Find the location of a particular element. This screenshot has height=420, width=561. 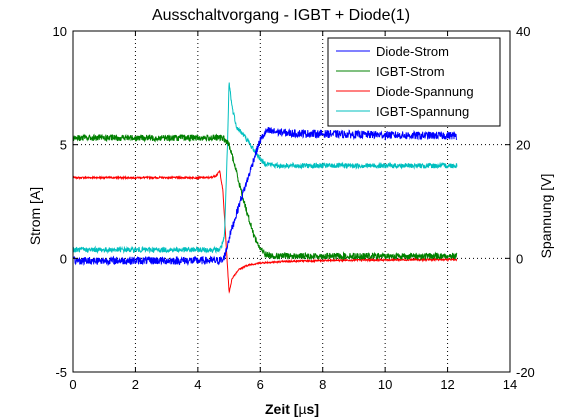

y2-tick-label: 20 is located at coordinates (523, 145).